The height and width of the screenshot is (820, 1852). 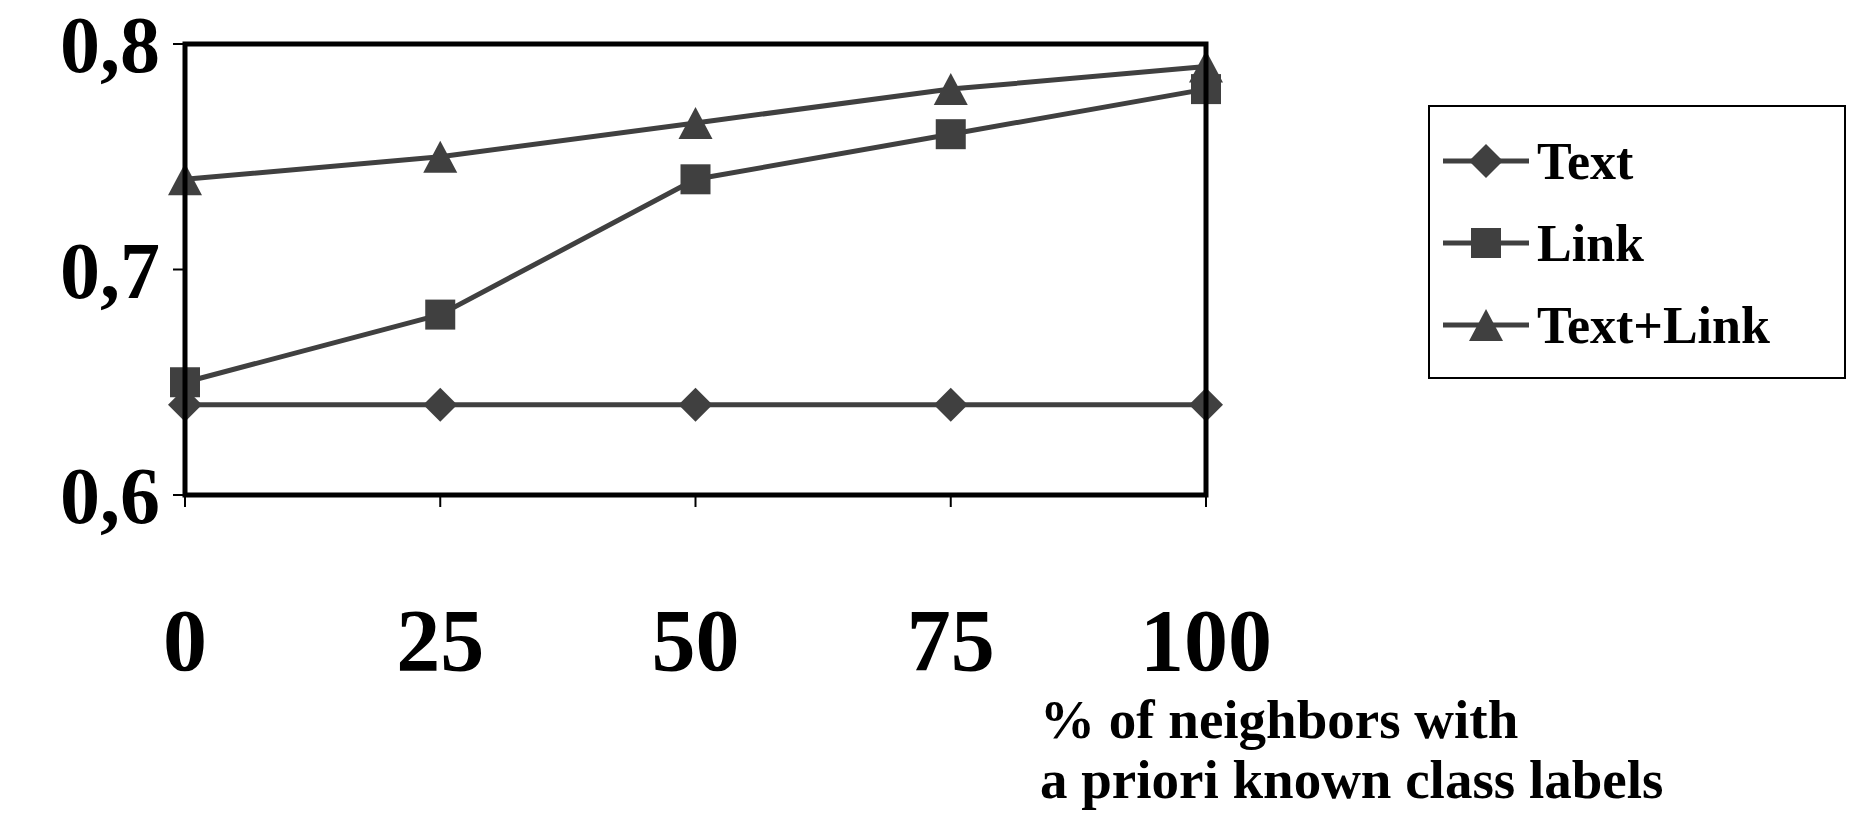 I want to click on legend-label: Link, so click(x=1591, y=244).